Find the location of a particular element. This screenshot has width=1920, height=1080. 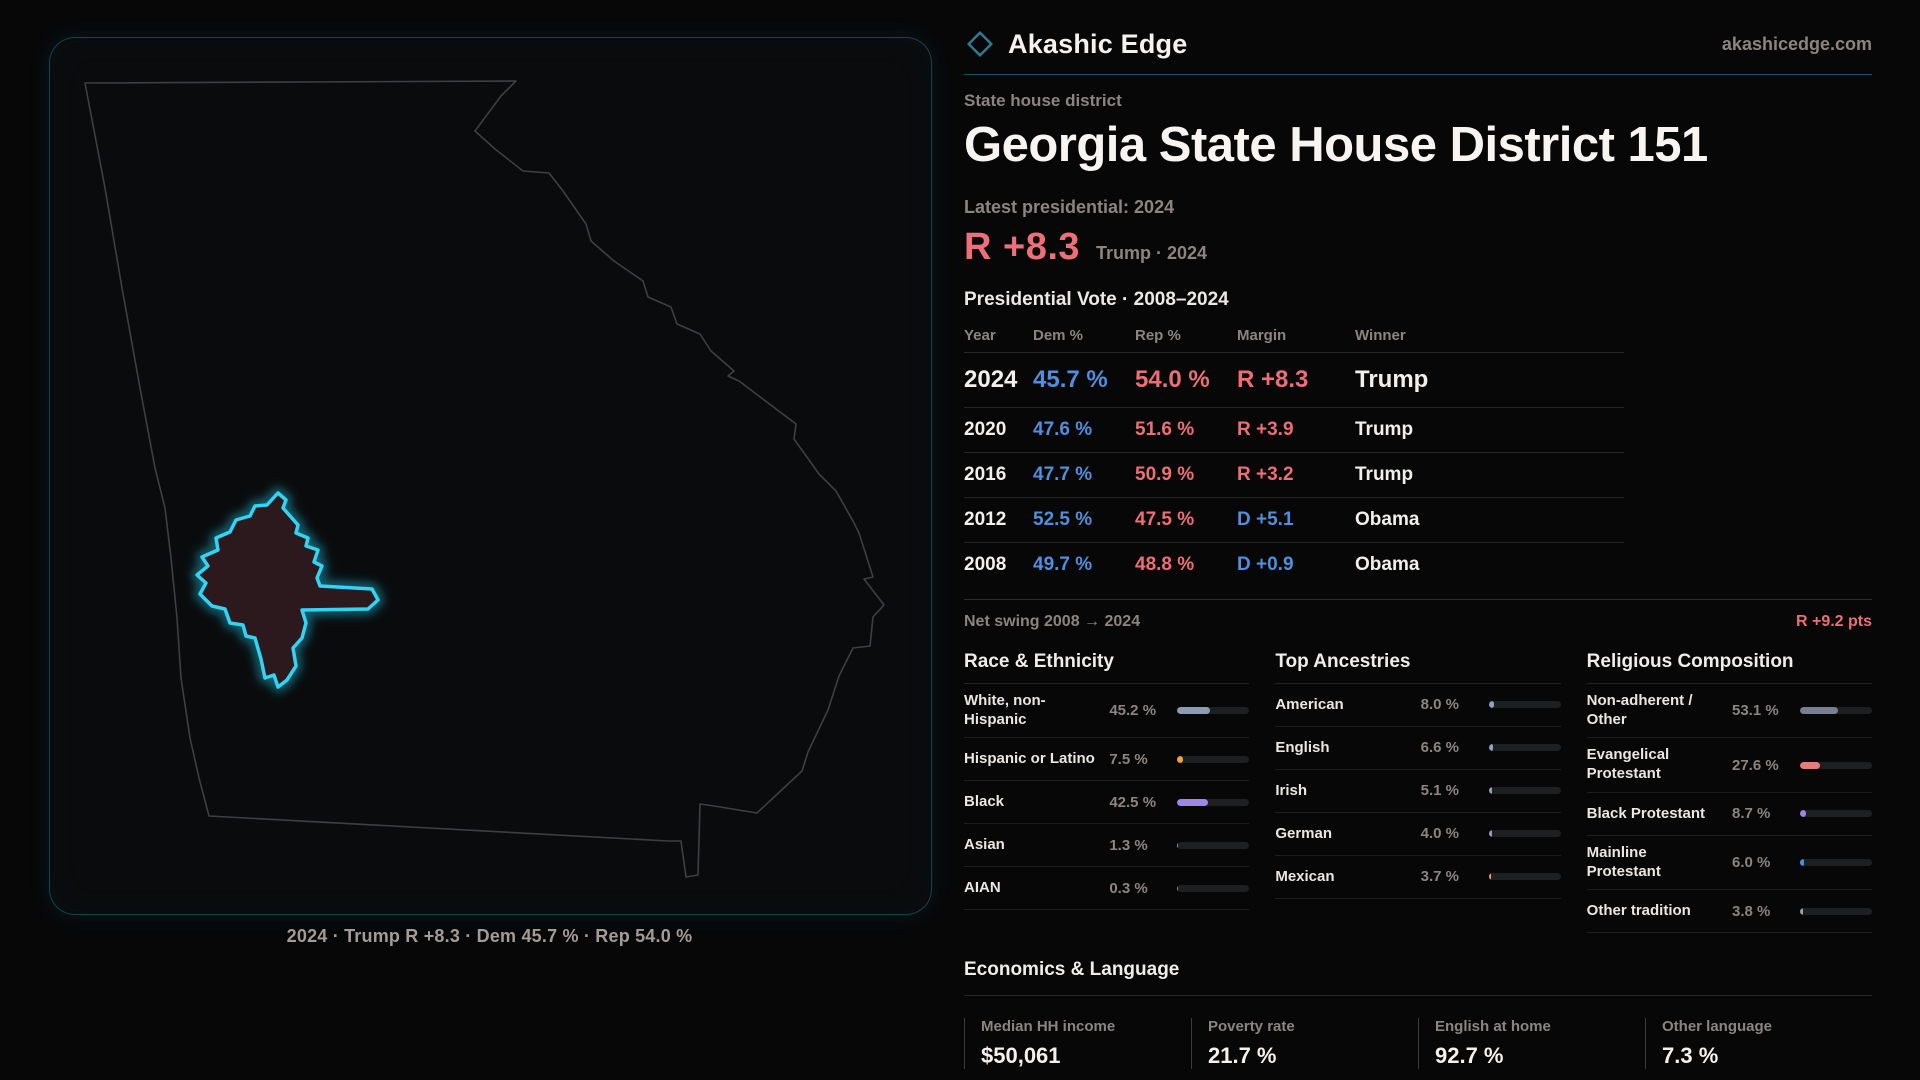

demo-row: Black 42.5 % is located at coordinates (1107, 803).